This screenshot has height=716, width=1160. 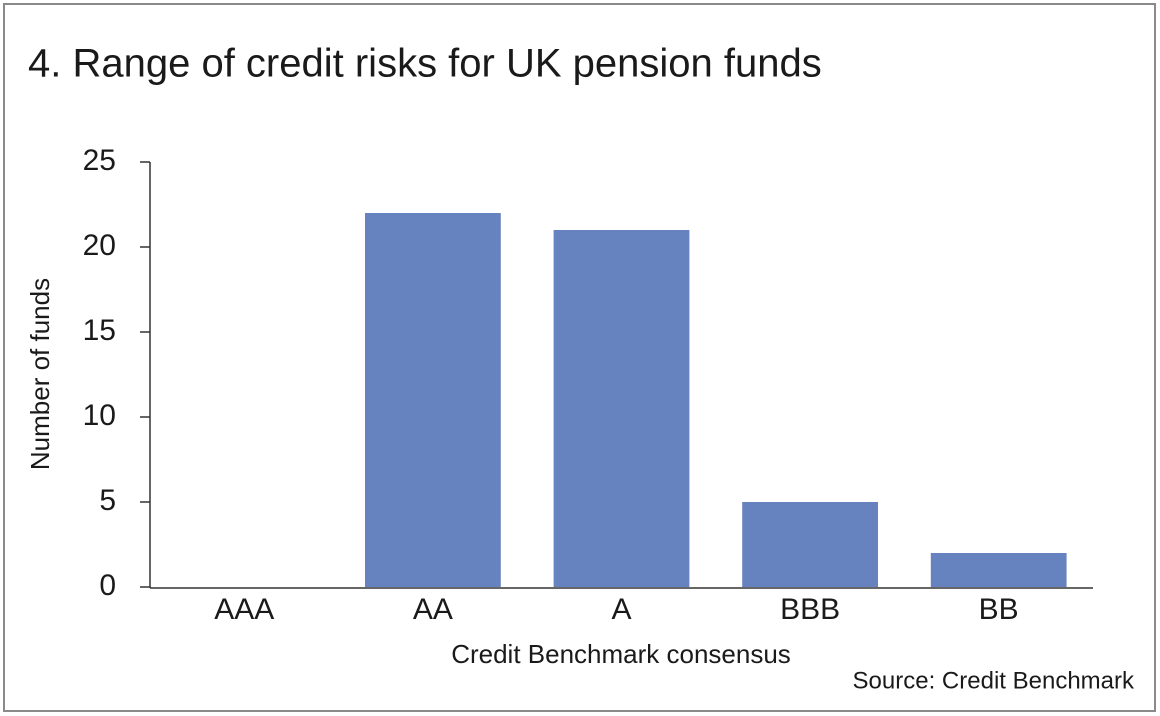 What do you see at coordinates (99, 415) in the screenshot?
I see `y-tick-label: 10` at bounding box center [99, 415].